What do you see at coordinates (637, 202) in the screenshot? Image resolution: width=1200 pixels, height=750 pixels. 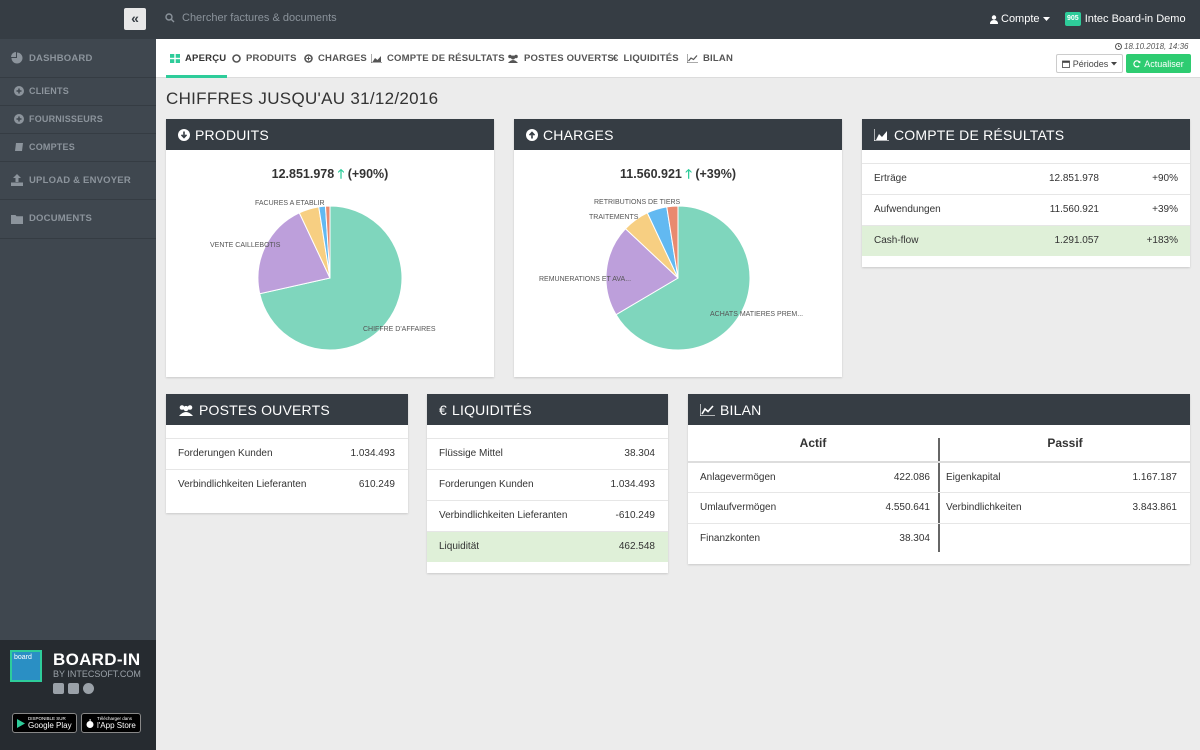 I see `pie-label: RETRIBUTIONS DE TIERS` at bounding box center [637, 202].